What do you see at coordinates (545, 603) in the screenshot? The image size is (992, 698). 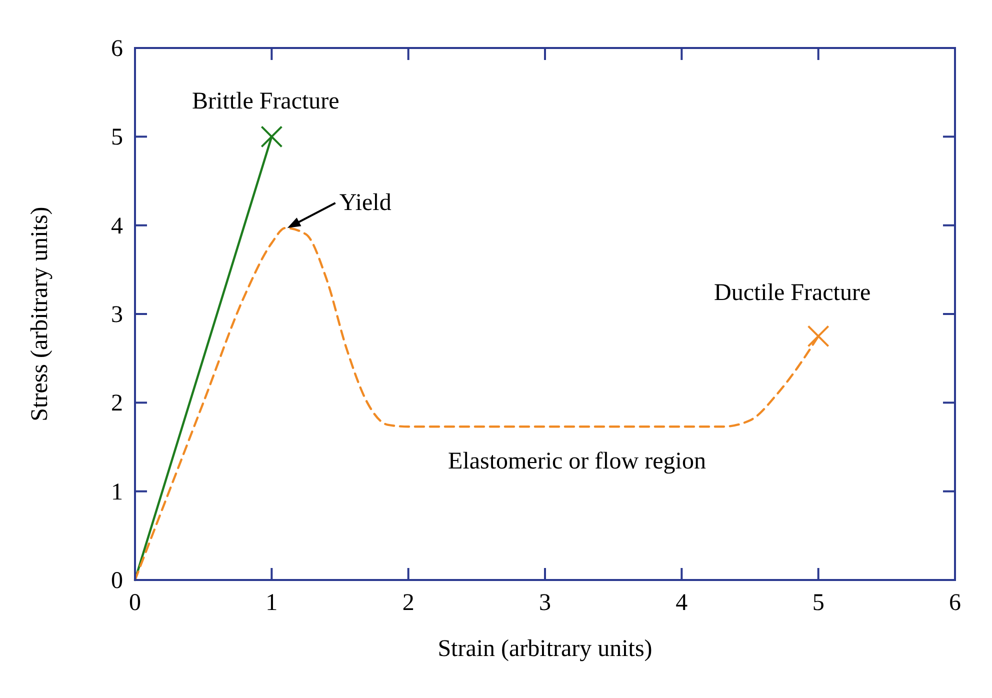 I see `x-tick-label: 3` at bounding box center [545, 603].